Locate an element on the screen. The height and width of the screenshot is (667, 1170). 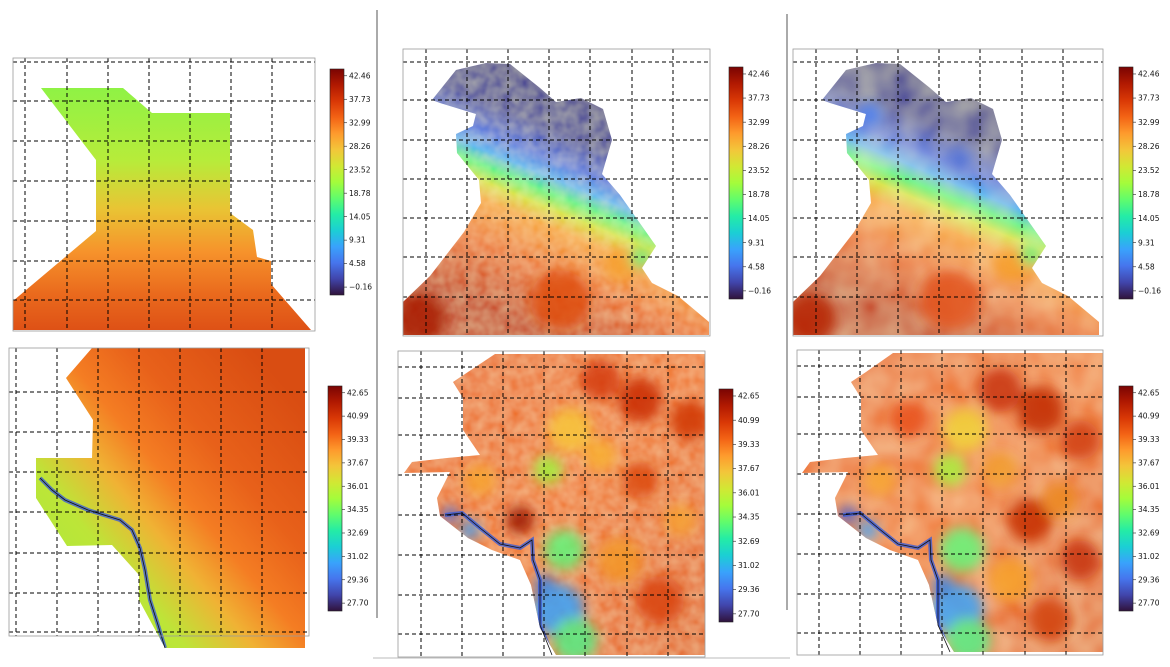
map-frame-bottom-right is located at coordinates (950, 502).